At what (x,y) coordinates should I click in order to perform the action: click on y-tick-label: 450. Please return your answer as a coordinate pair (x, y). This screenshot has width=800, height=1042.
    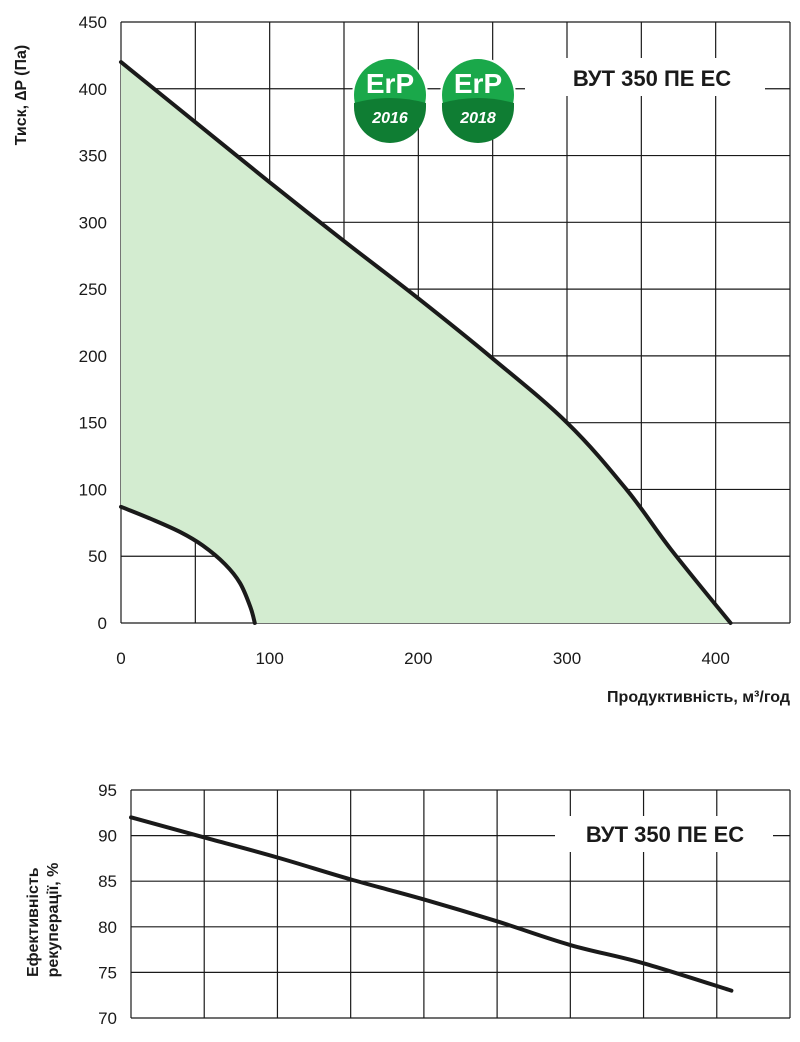
    Looking at the image, I should click on (93, 22).